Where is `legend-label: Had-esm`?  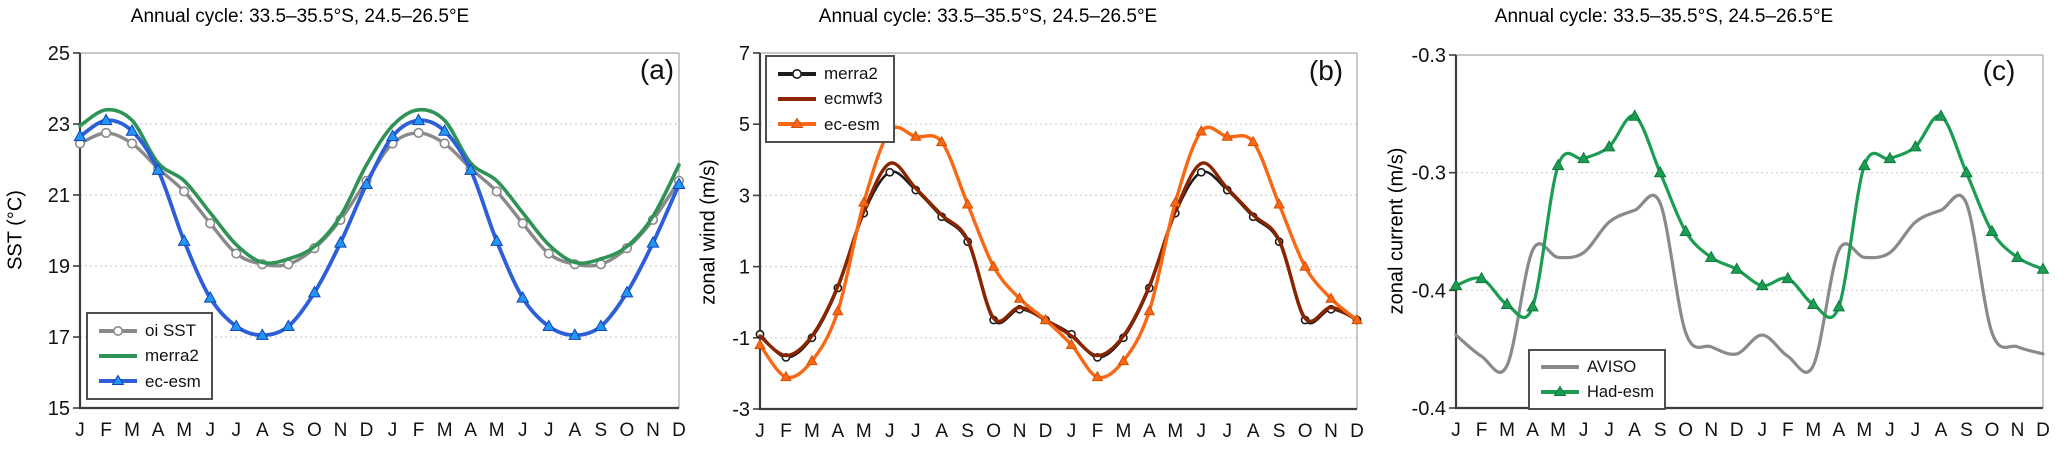 legend-label: Had-esm is located at coordinates (1620, 391).